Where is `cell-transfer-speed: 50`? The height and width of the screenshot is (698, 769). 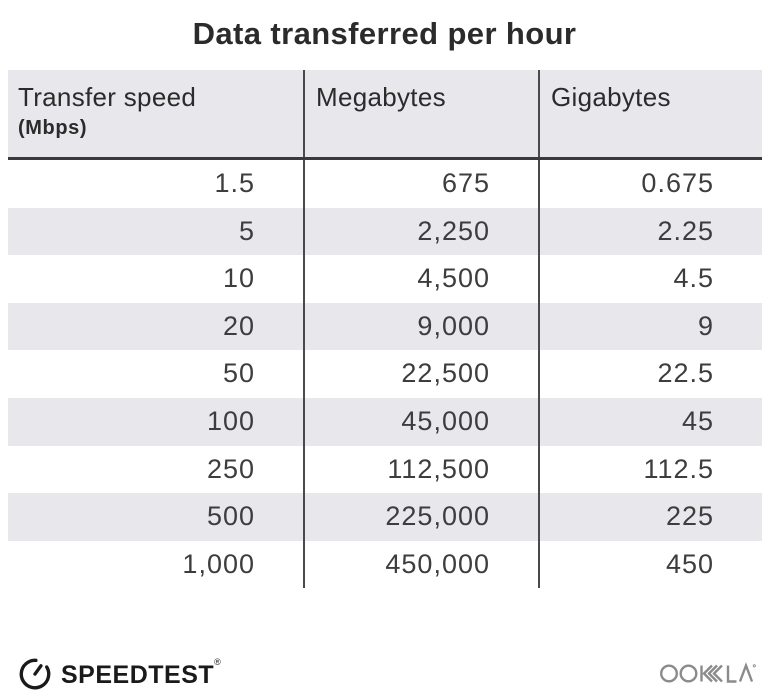
cell-transfer-speed: 50 is located at coordinates (238, 373).